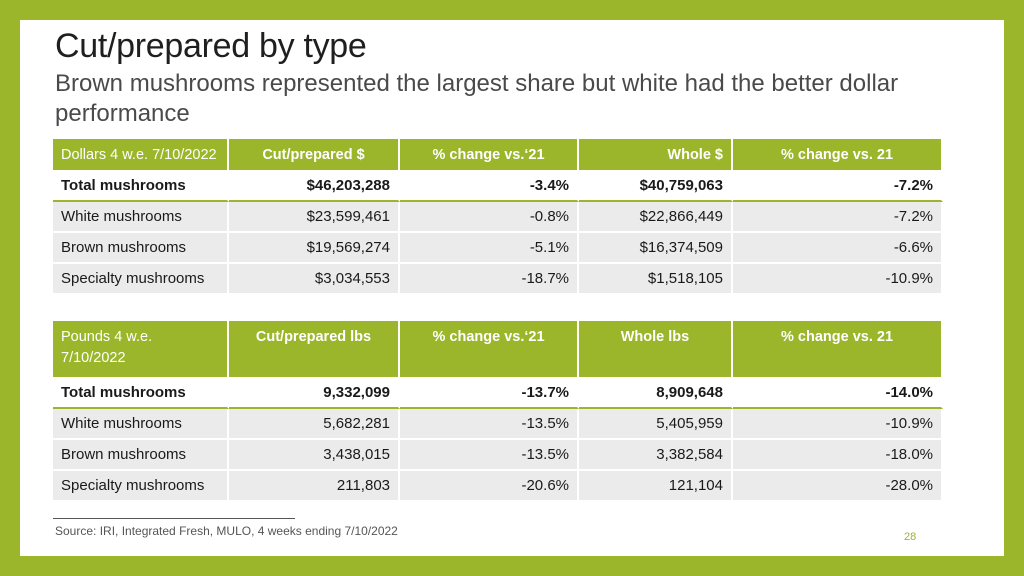 This screenshot has width=1024, height=576. What do you see at coordinates (314, 248) in the screenshot?
I see `table-cell: $19,569,274` at bounding box center [314, 248].